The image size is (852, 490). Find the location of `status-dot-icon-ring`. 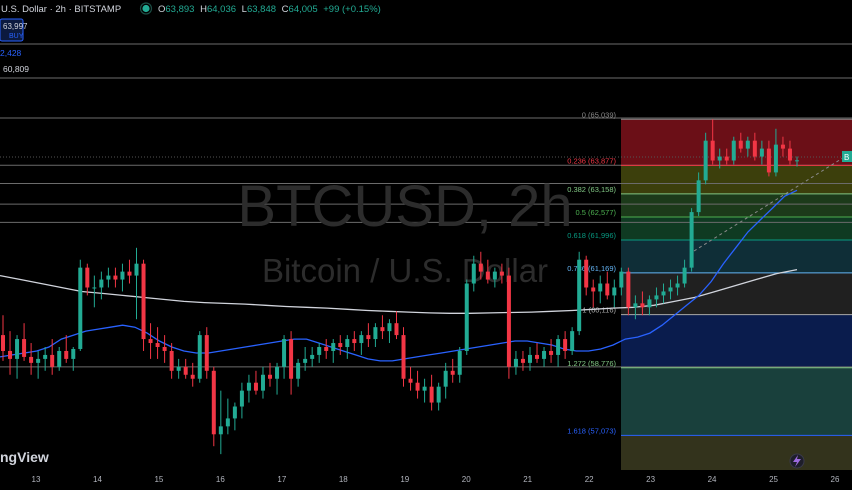

status-dot-icon-ring is located at coordinates (146, 8).